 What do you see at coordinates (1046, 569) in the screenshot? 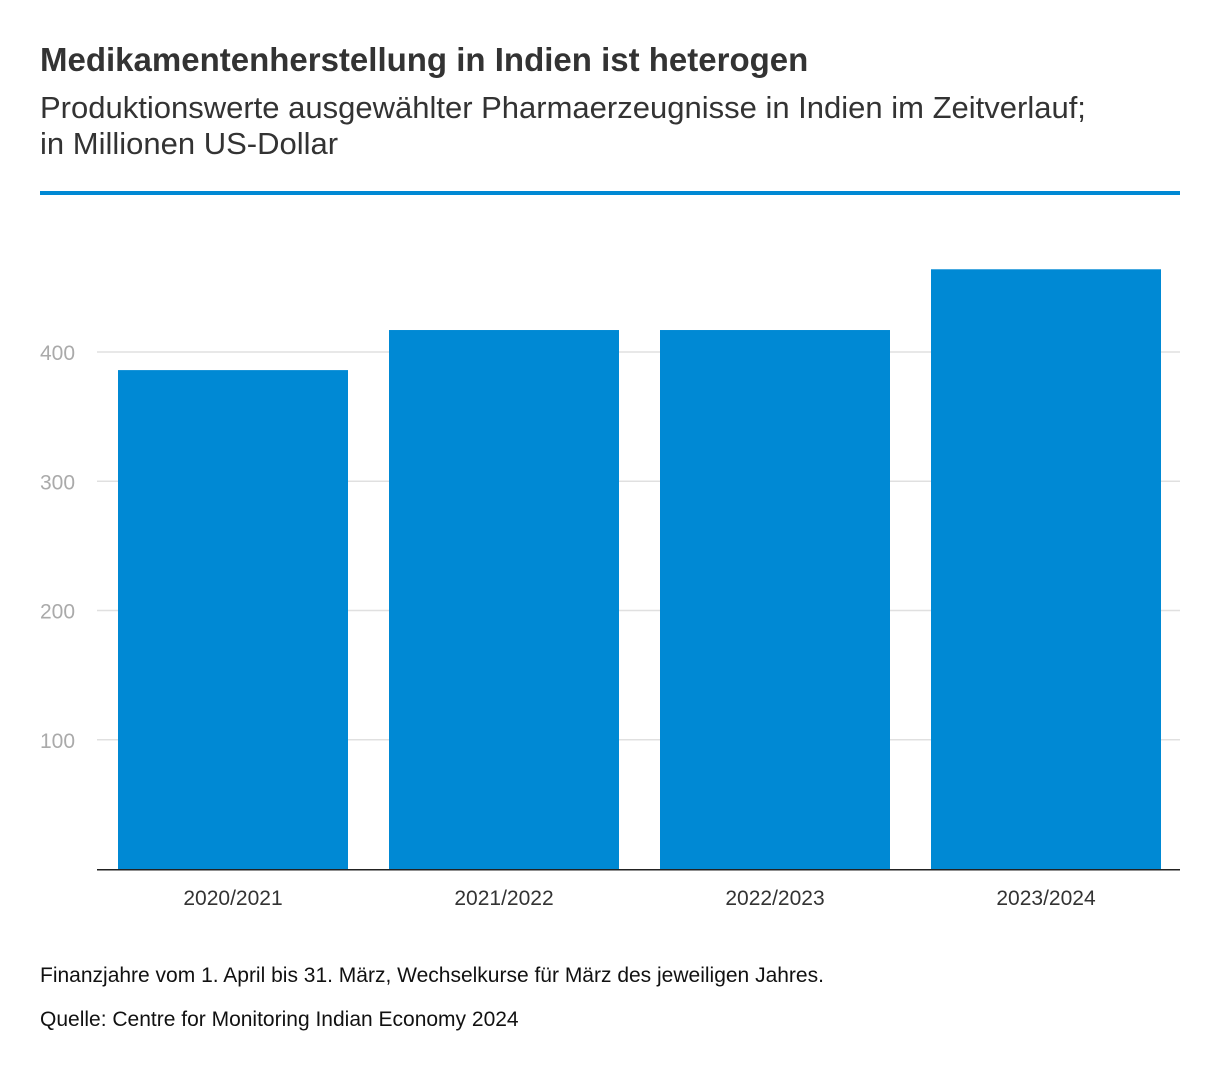
I see `bar-2023-2024` at bounding box center [1046, 569].